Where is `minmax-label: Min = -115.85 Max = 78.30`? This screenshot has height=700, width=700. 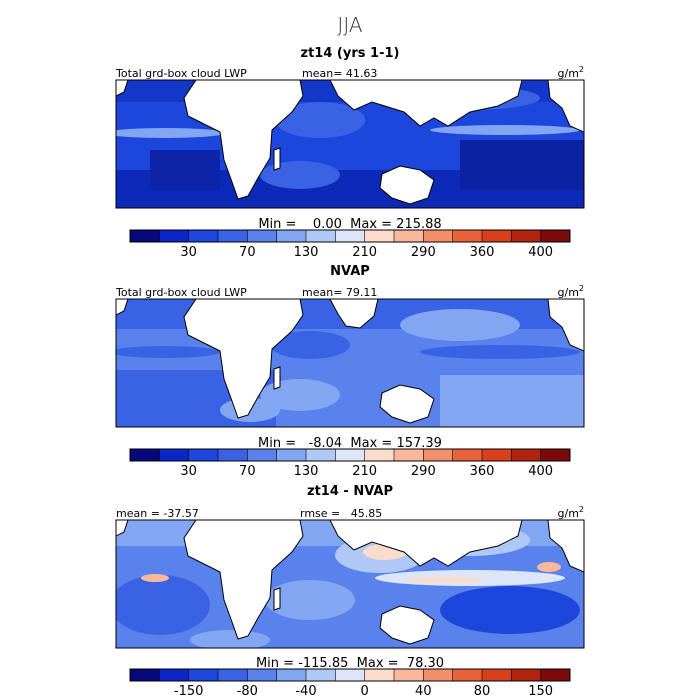 minmax-label: Min = -115.85 Max = 78.30 is located at coordinates (350, 663).